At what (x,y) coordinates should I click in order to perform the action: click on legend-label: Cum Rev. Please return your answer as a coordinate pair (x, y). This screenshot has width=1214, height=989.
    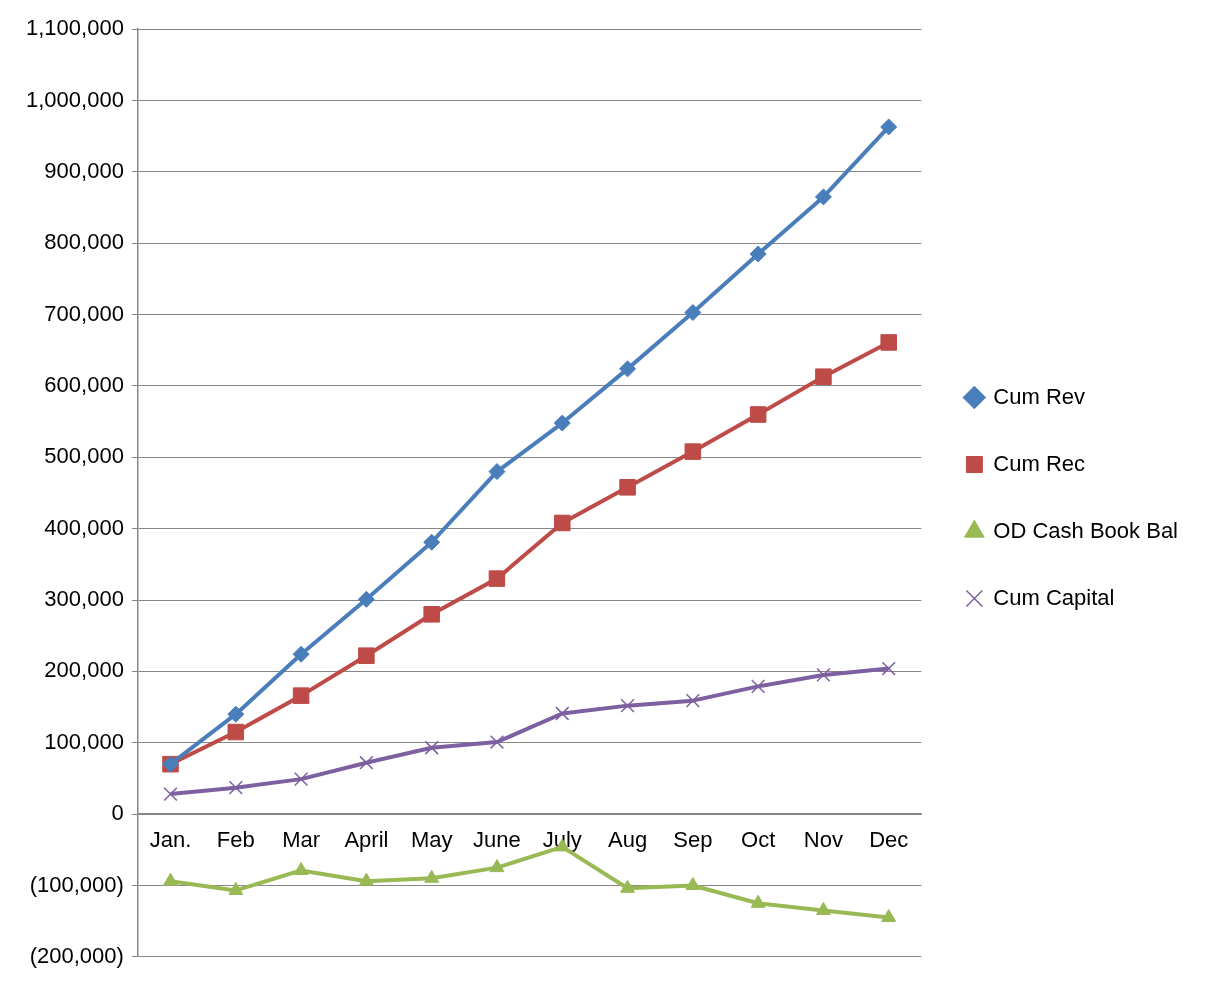
    Looking at the image, I should click on (1039, 396).